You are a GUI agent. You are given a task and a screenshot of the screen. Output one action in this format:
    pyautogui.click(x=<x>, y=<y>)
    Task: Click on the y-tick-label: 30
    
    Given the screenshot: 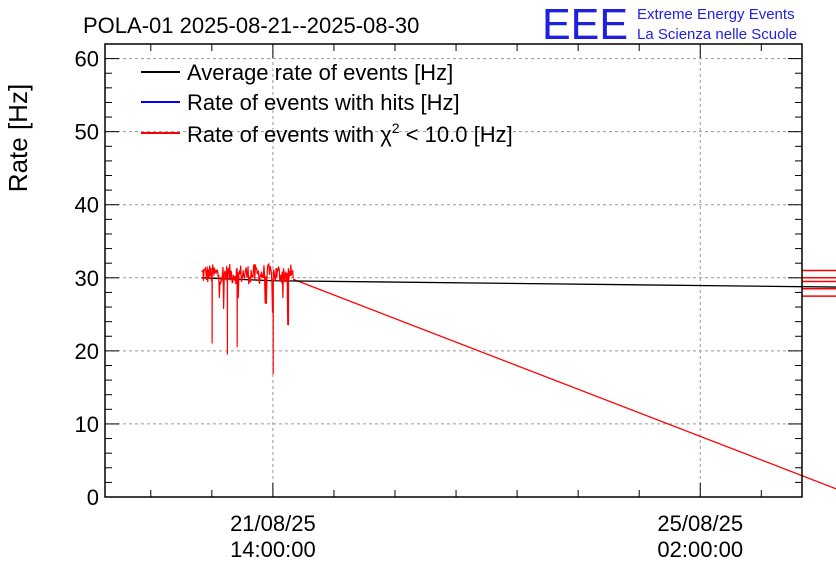 What is the action you would take?
    pyautogui.click(x=87, y=278)
    